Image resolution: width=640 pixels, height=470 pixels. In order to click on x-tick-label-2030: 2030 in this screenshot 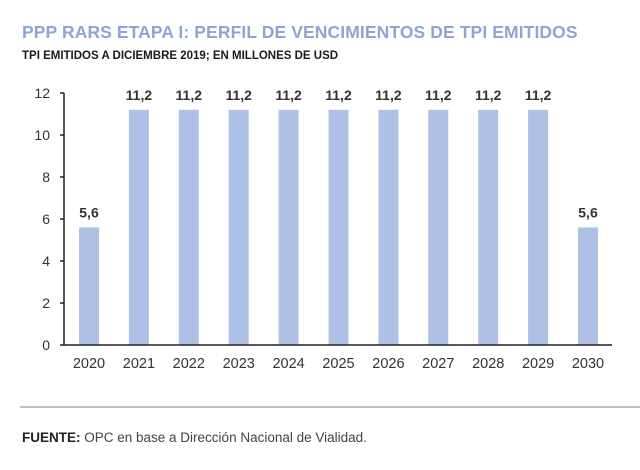, I will do `click(588, 364)`.